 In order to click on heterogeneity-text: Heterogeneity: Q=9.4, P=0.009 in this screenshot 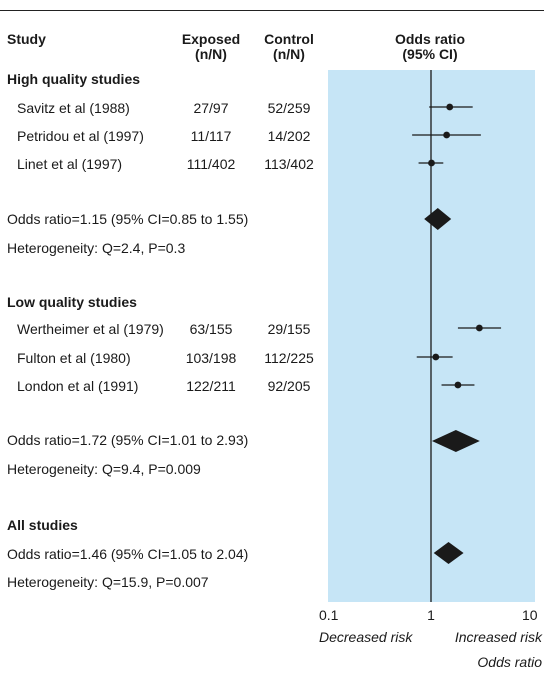, I will do `click(104, 469)`.